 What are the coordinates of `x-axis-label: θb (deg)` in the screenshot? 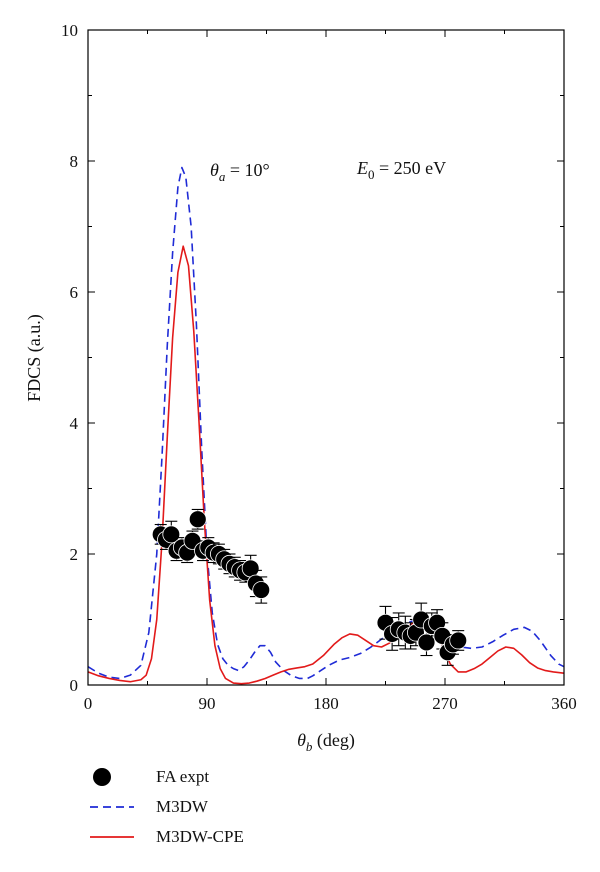 It's located at (326, 742).